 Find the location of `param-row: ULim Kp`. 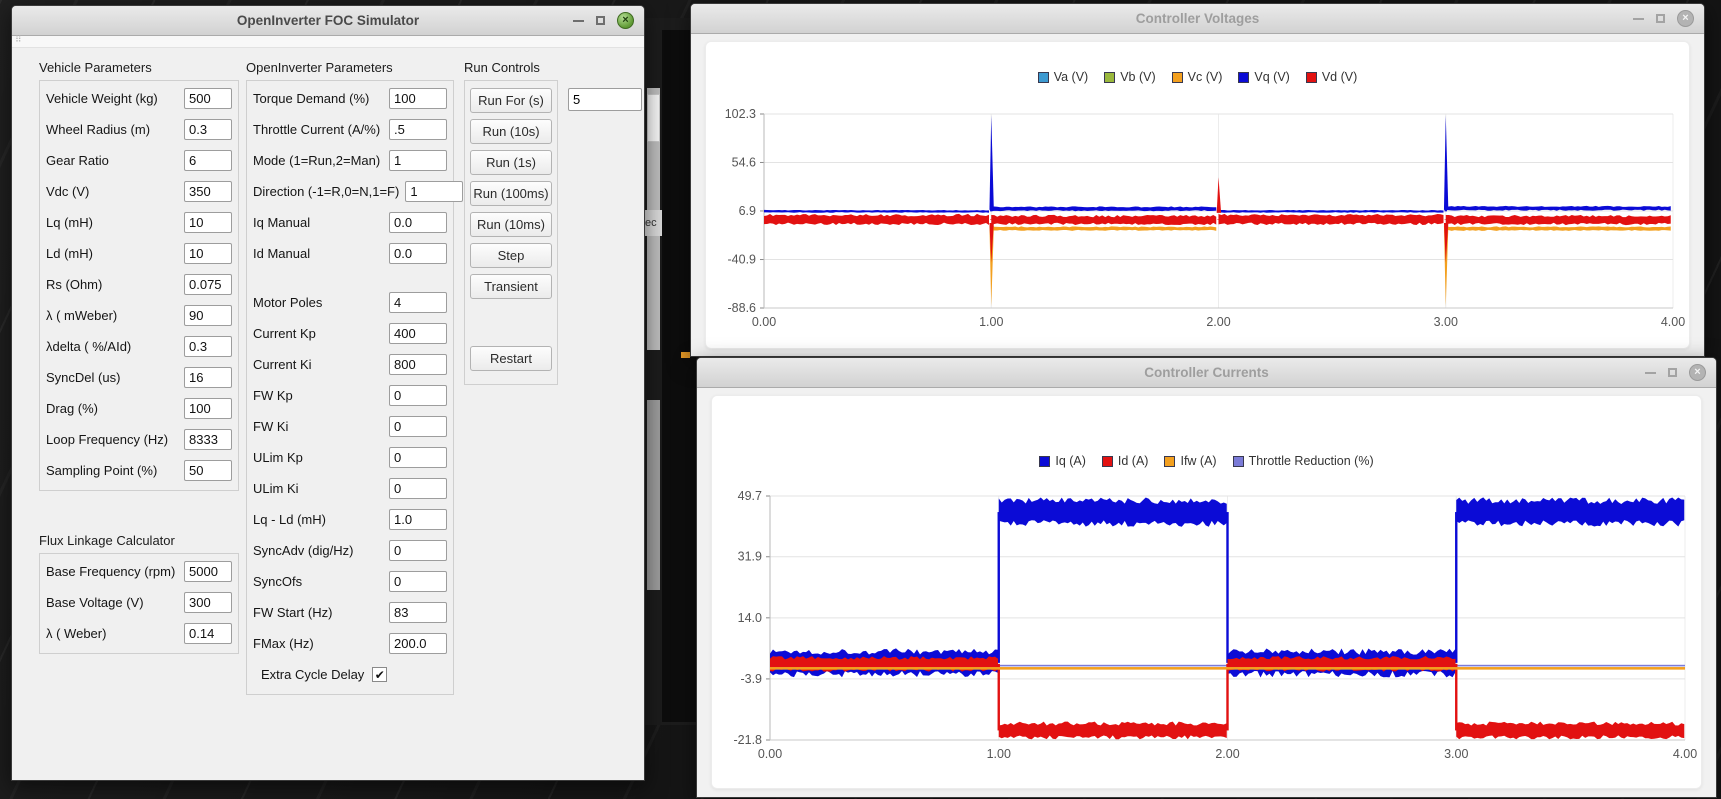

param-row: ULim Kp is located at coordinates (350, 457).